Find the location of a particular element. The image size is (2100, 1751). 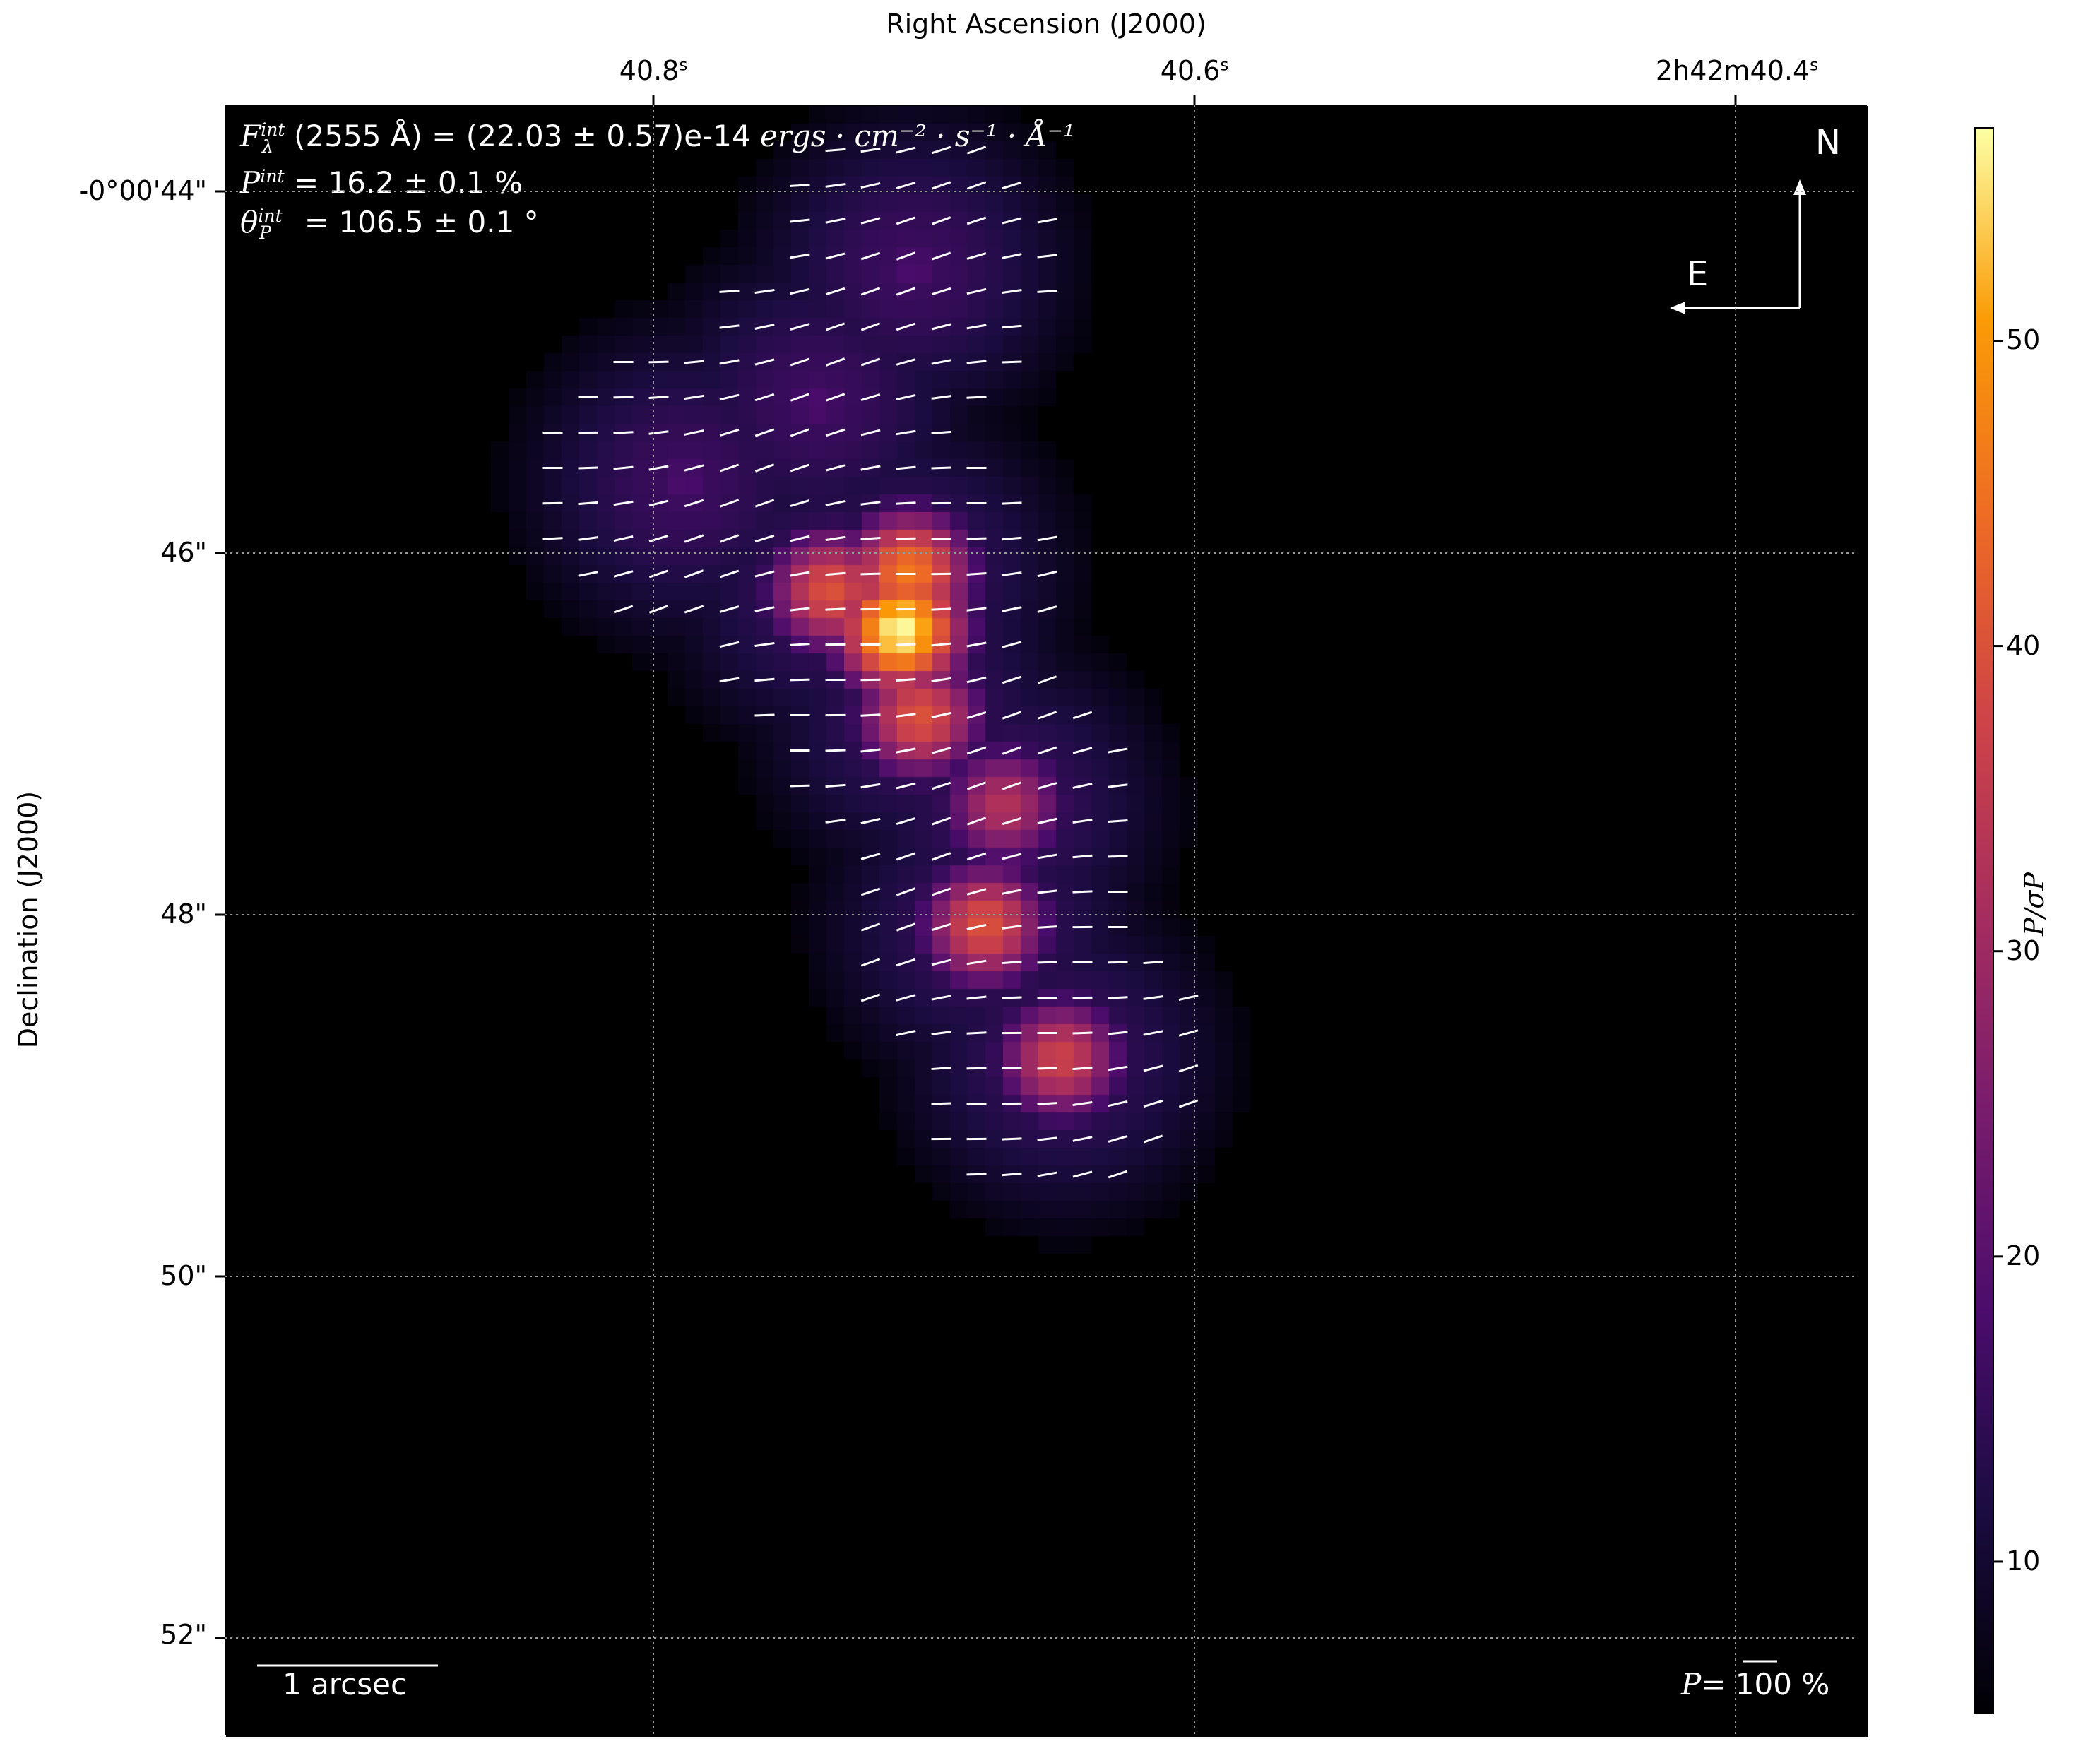

north-arrow-icon is located at coordinates (1800, 187).